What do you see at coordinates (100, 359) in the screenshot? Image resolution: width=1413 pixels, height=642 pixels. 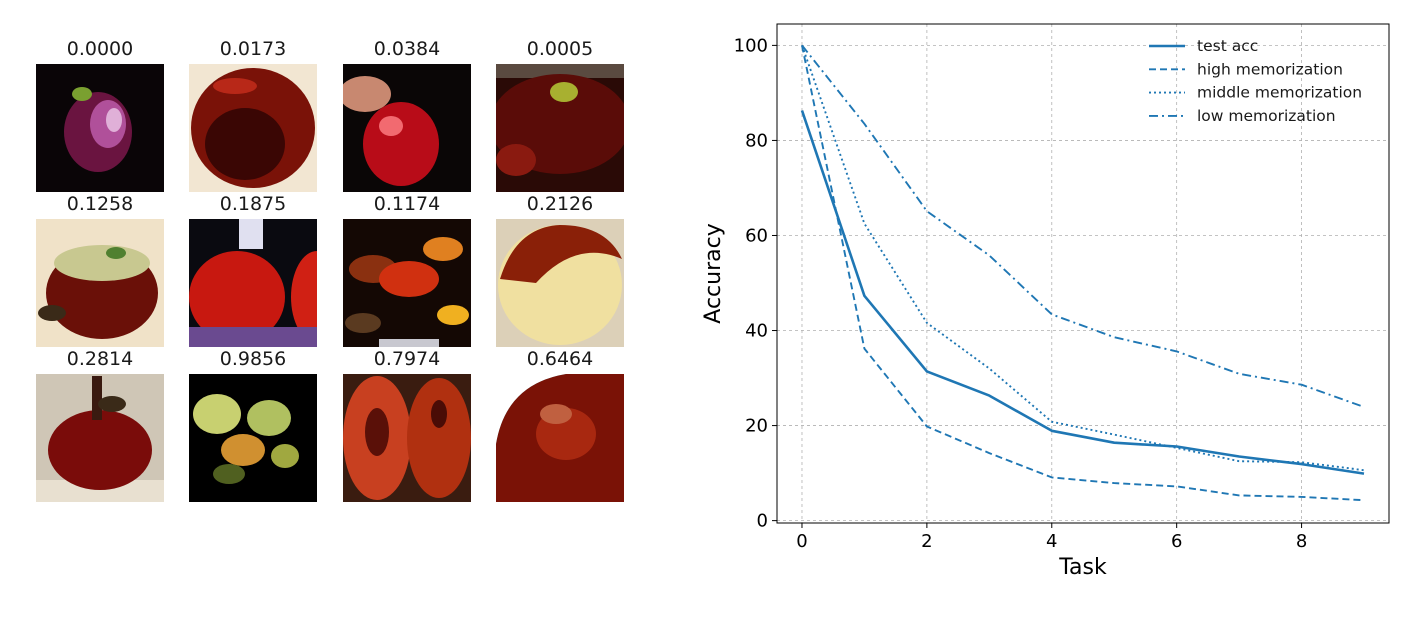 I see `memorization-score: 0.2814` at bounding box center [100, 359].